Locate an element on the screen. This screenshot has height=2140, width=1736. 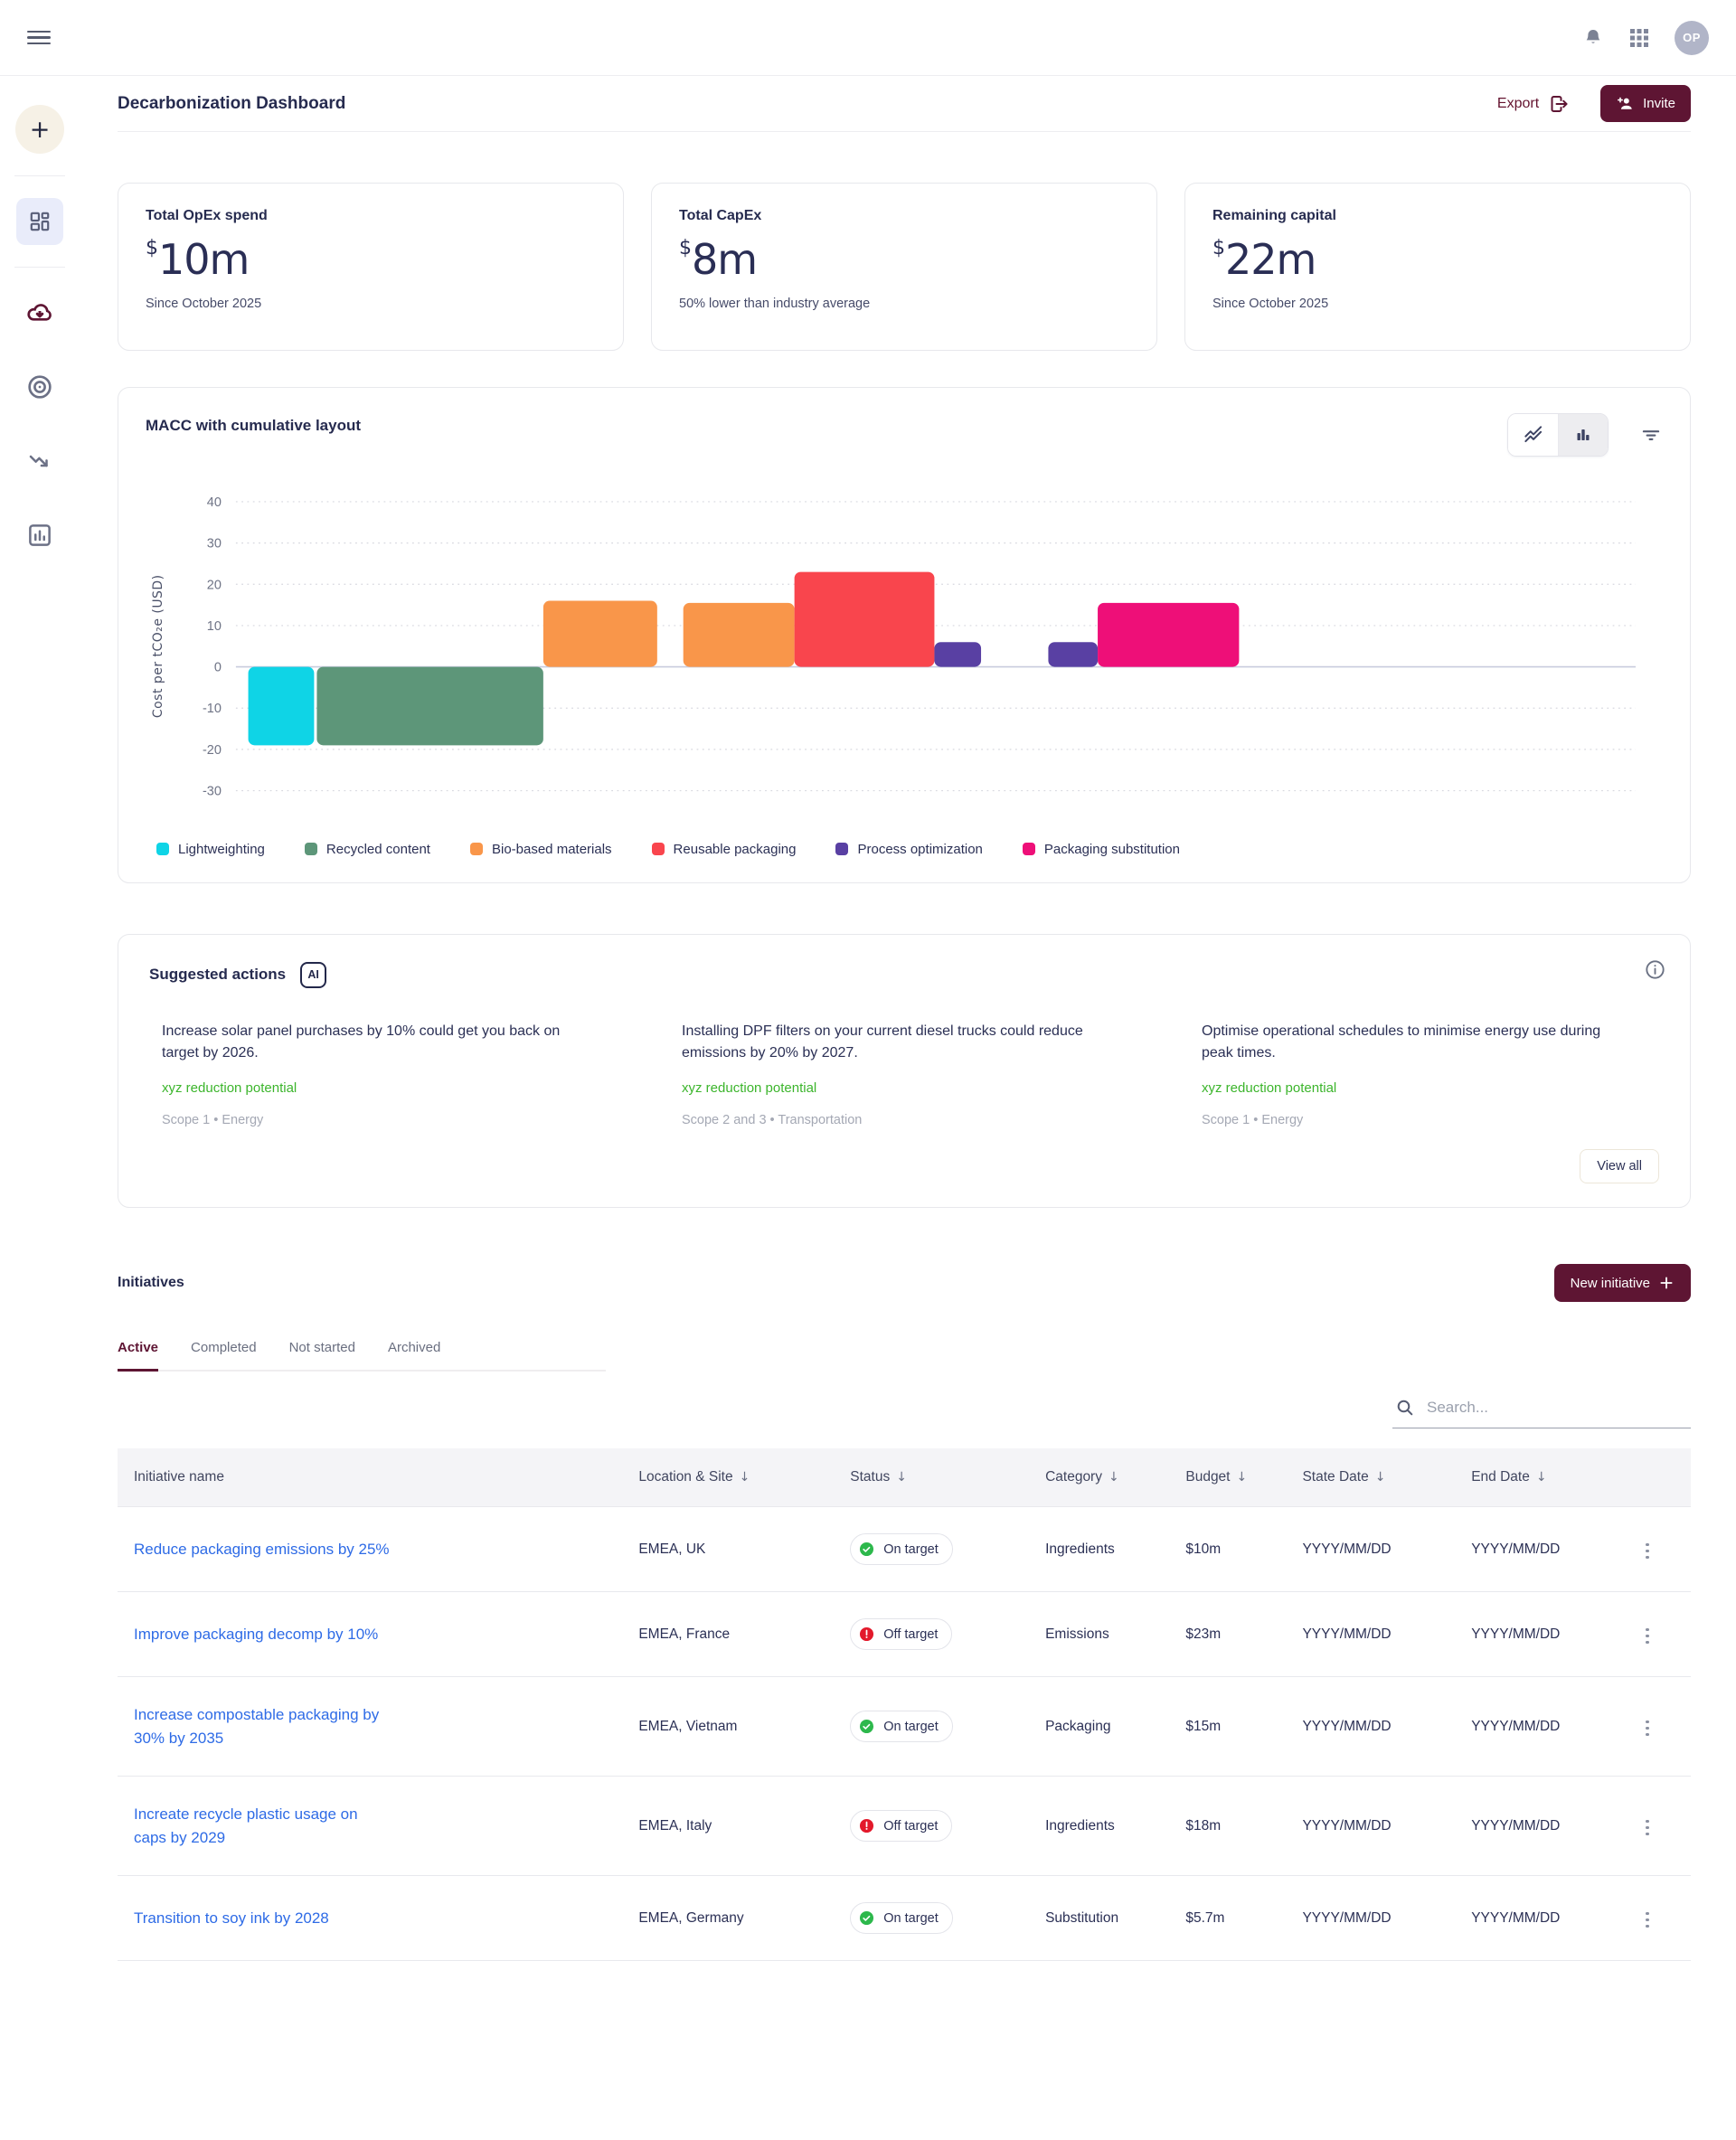
alert-circle-icon is located at coordinates (867, 1826).